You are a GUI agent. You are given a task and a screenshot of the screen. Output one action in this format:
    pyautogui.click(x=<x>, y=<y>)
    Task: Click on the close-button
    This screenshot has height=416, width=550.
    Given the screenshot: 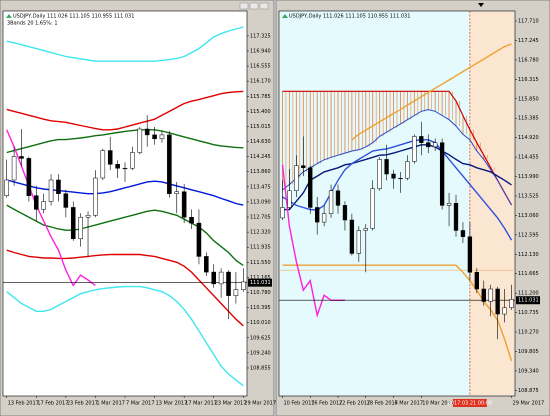 What is the action you would take?
    pyautogui.click(x=264, y=6)
    